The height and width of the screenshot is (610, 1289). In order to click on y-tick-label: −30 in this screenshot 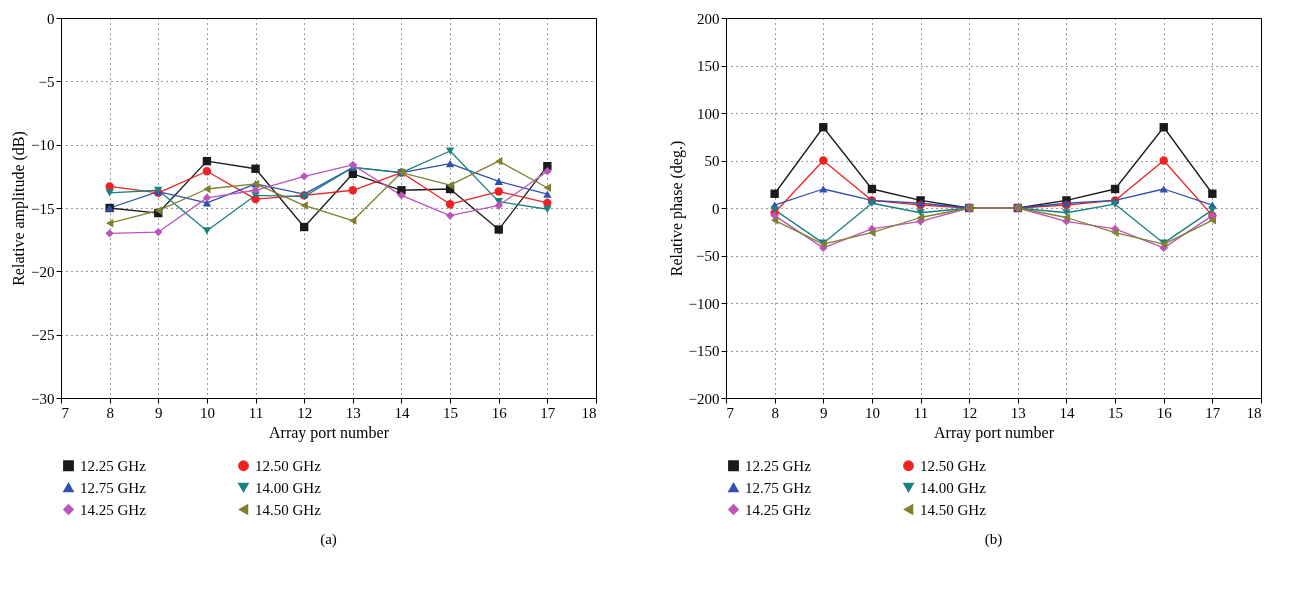, I will do `click(43, 398)`.